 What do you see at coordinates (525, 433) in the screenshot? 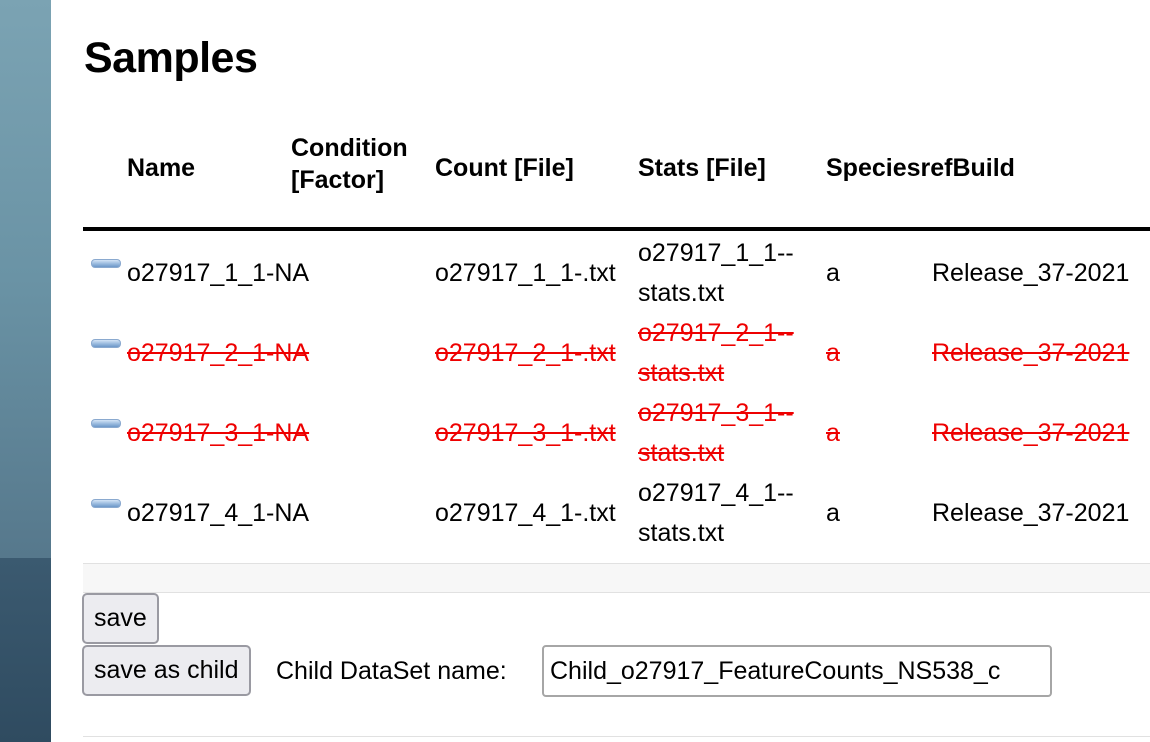
I see `cell-count-file: o27917_3_1-.txt` at bounding box center [525, 433].